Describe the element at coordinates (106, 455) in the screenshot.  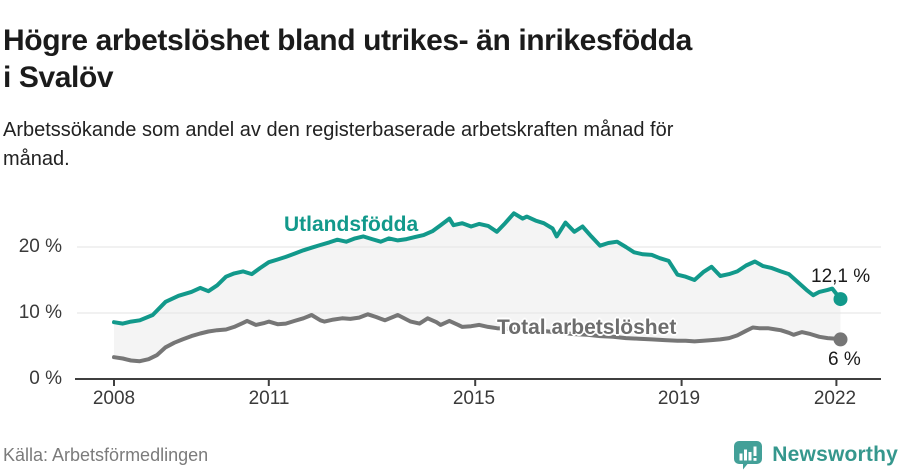
I see `source-attribution: Källa: Arbetsförmedlingen` at that location.